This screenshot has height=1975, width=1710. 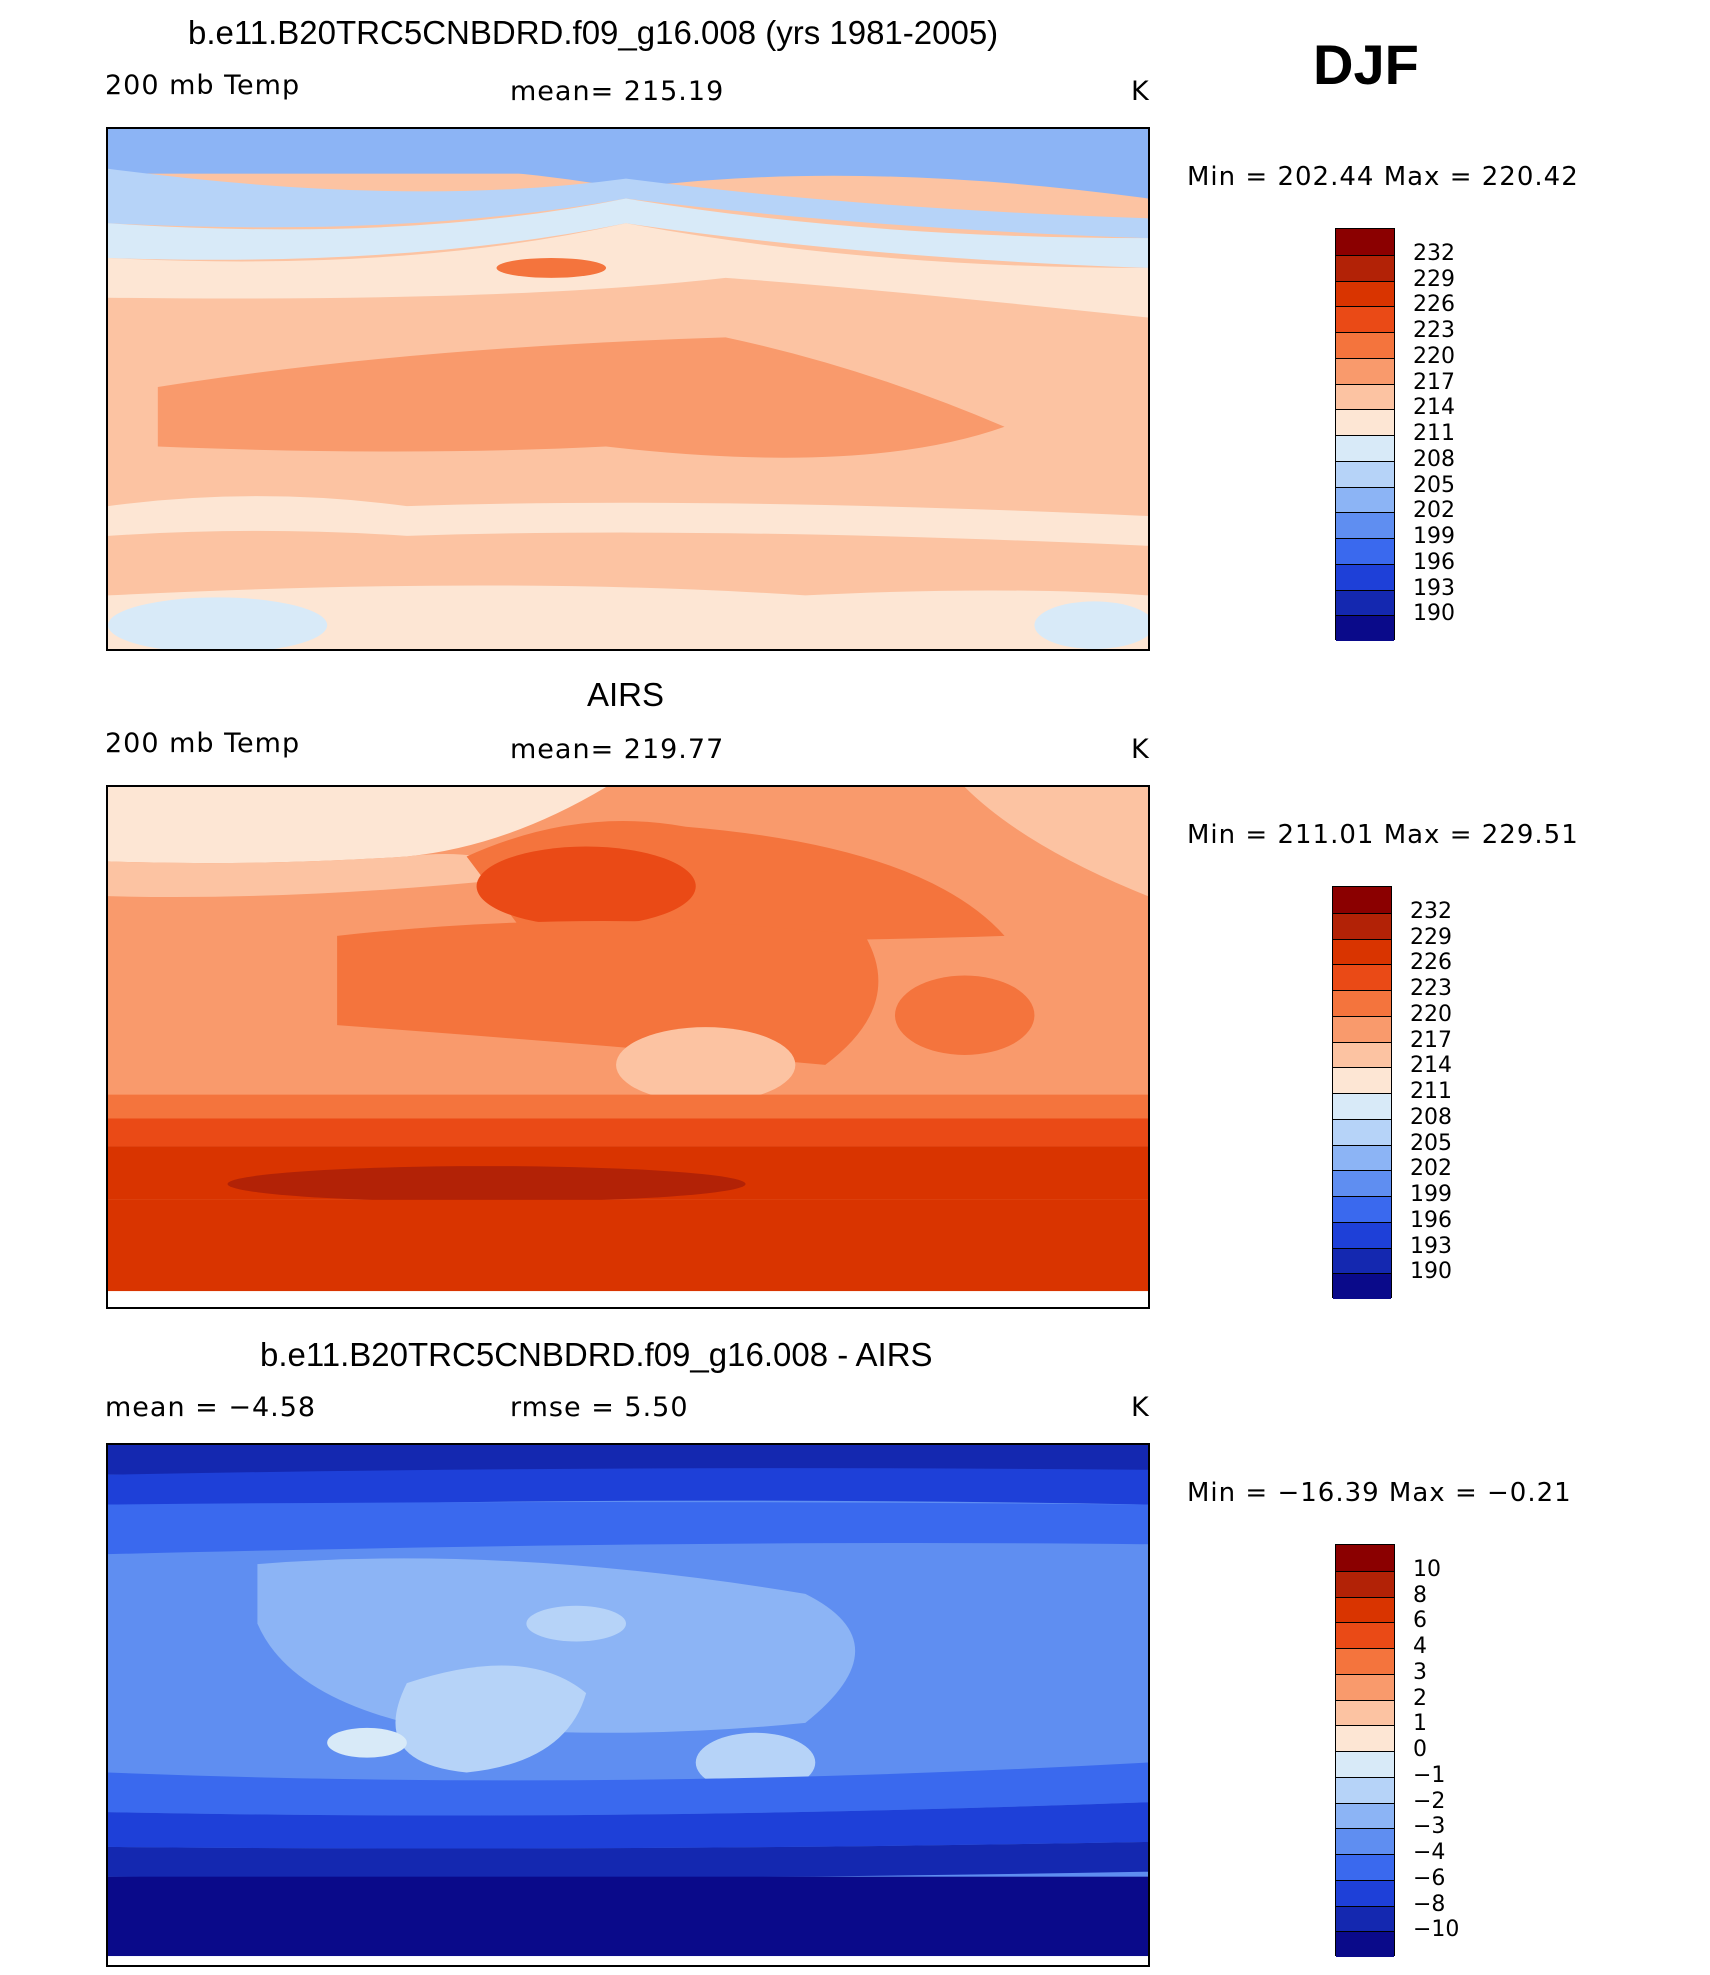 What do you see at coordinates (1431, 1117) in the screenshot?
I see `colorbar-obs-tick-label: 208` at bounding box center [1431, 1117].